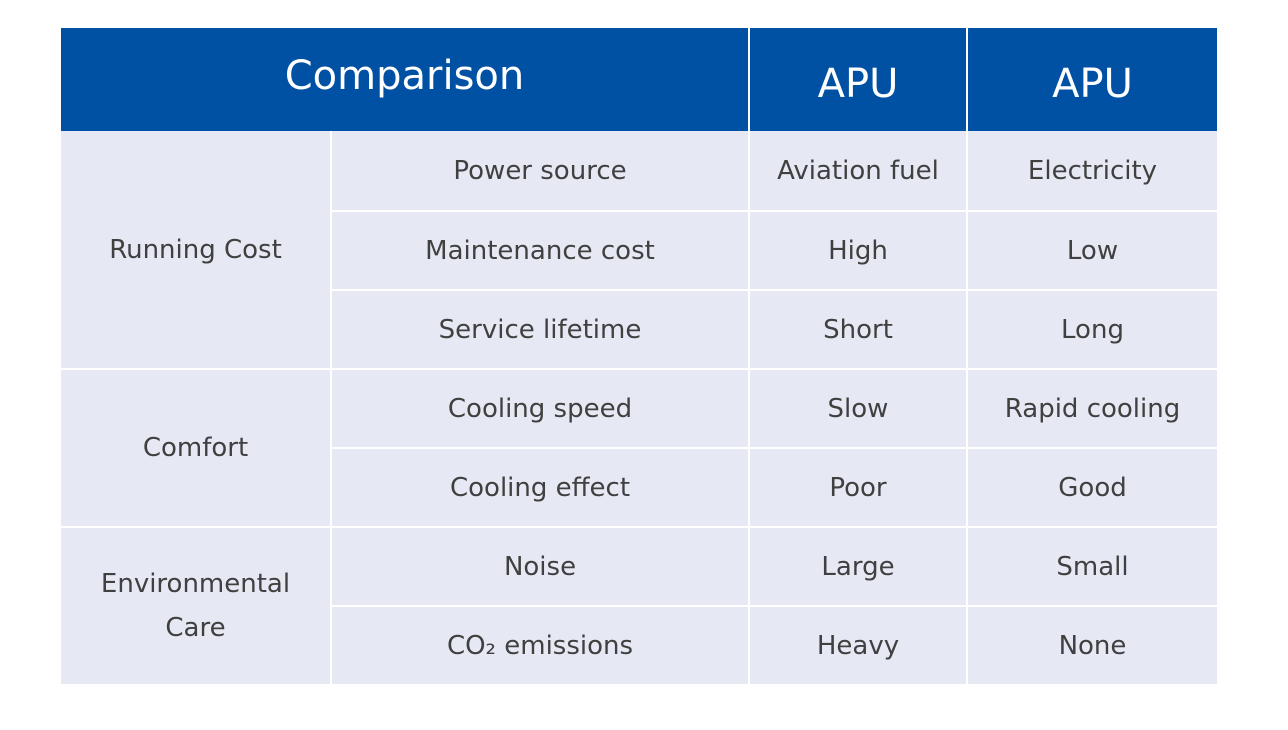 The width and height of the screenshot is (1288, 730). I want to click on category-running-cost: Running Cost, so click(196, 250).